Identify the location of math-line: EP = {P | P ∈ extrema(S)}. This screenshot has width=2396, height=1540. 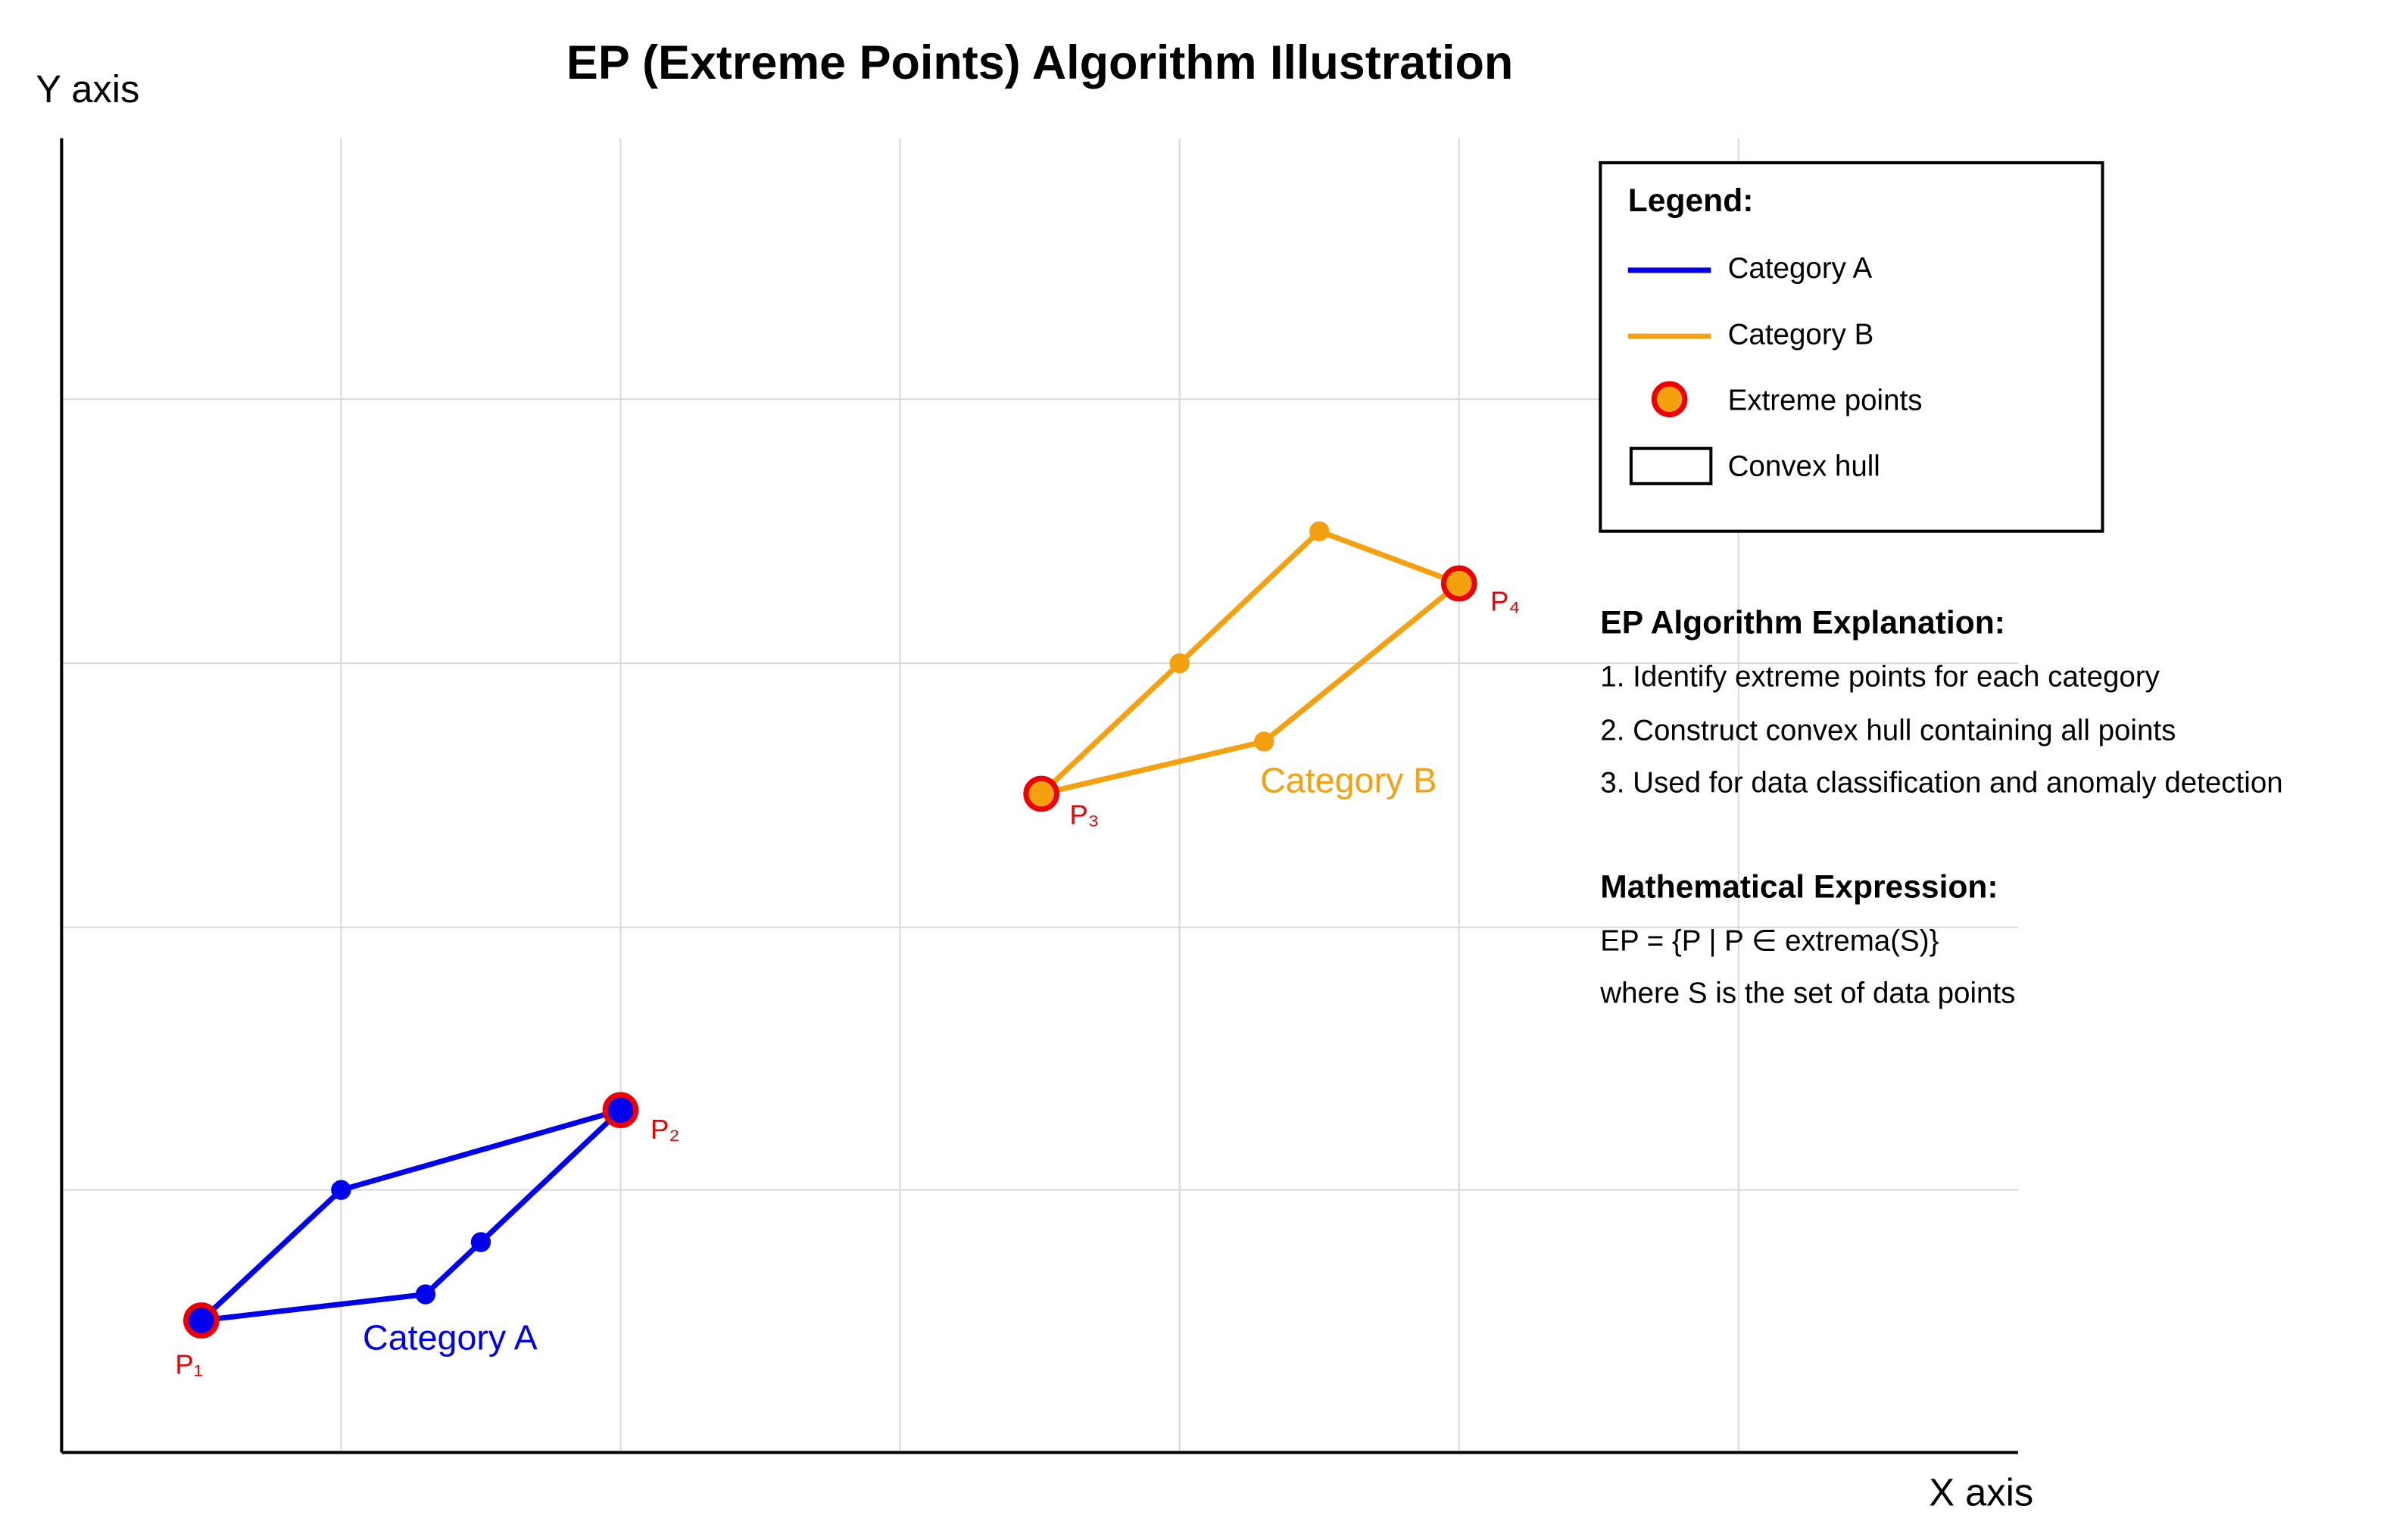
(1770, 941).